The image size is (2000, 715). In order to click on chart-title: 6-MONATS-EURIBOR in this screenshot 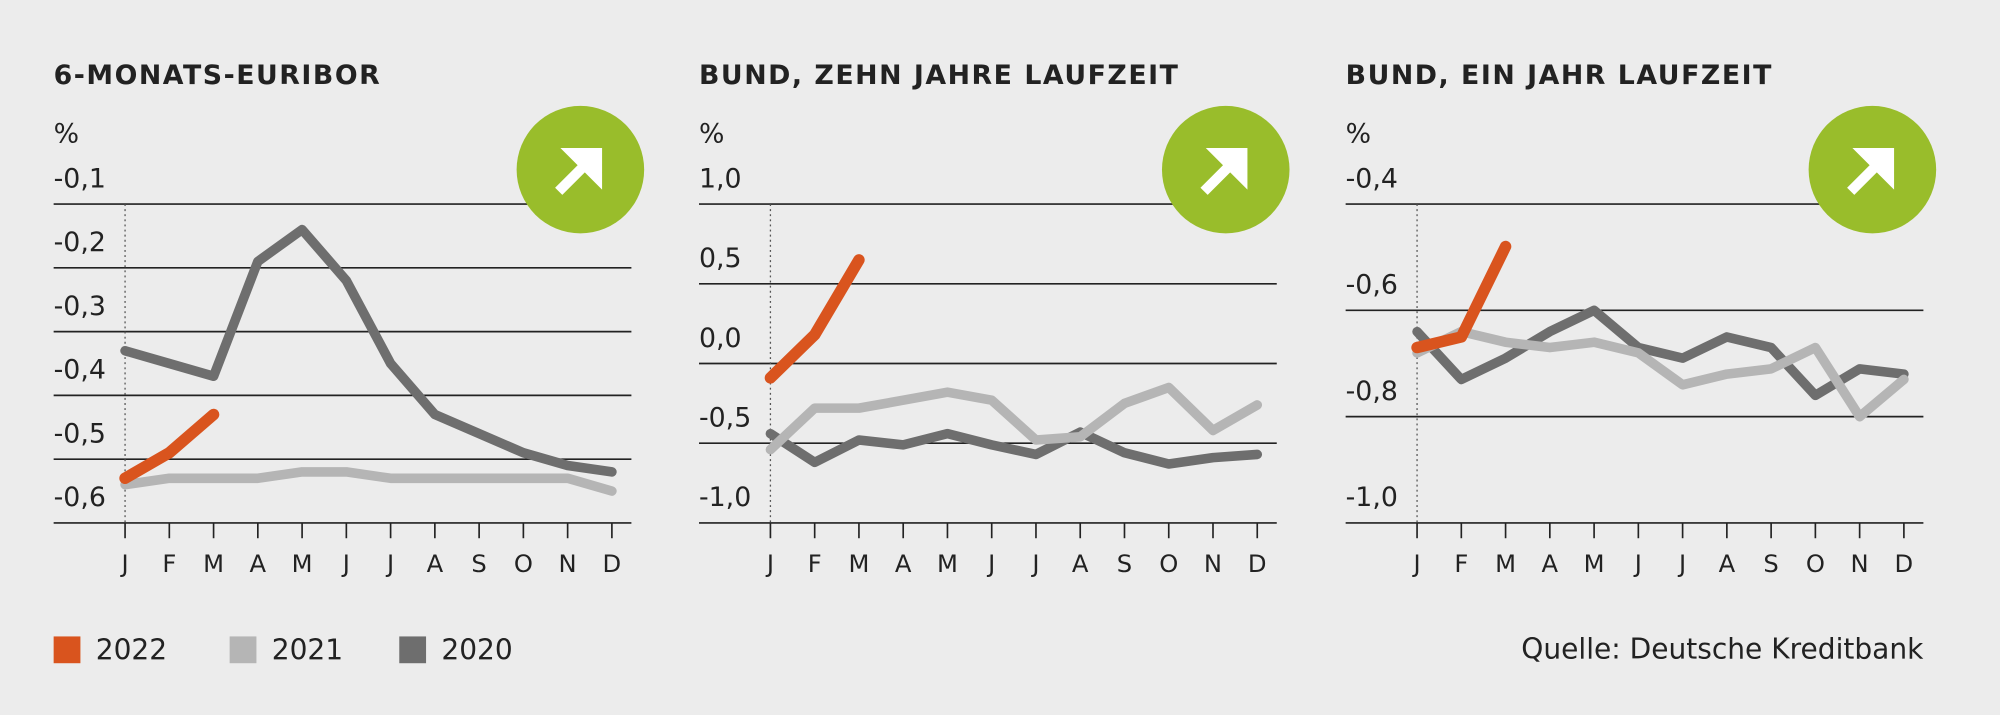, I will do `click(218, 75)`.